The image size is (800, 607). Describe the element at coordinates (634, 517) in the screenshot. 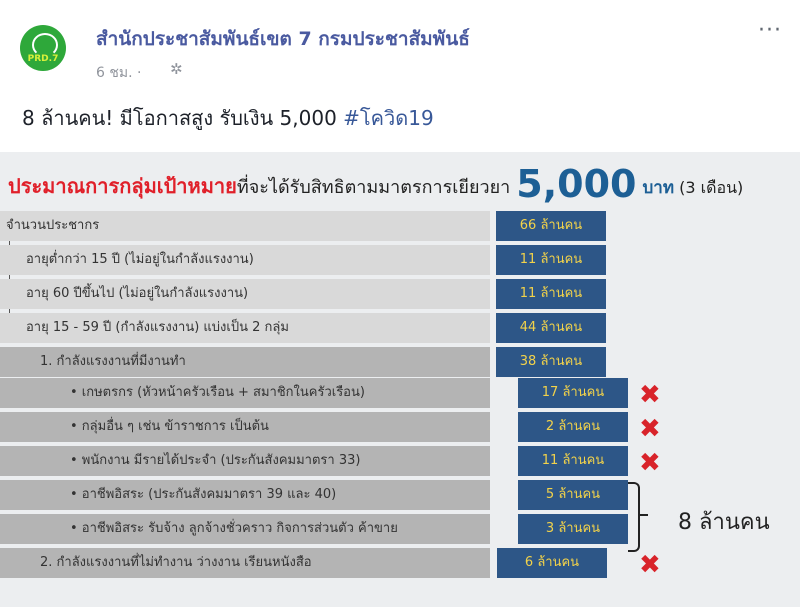

I see `brace` at that location.